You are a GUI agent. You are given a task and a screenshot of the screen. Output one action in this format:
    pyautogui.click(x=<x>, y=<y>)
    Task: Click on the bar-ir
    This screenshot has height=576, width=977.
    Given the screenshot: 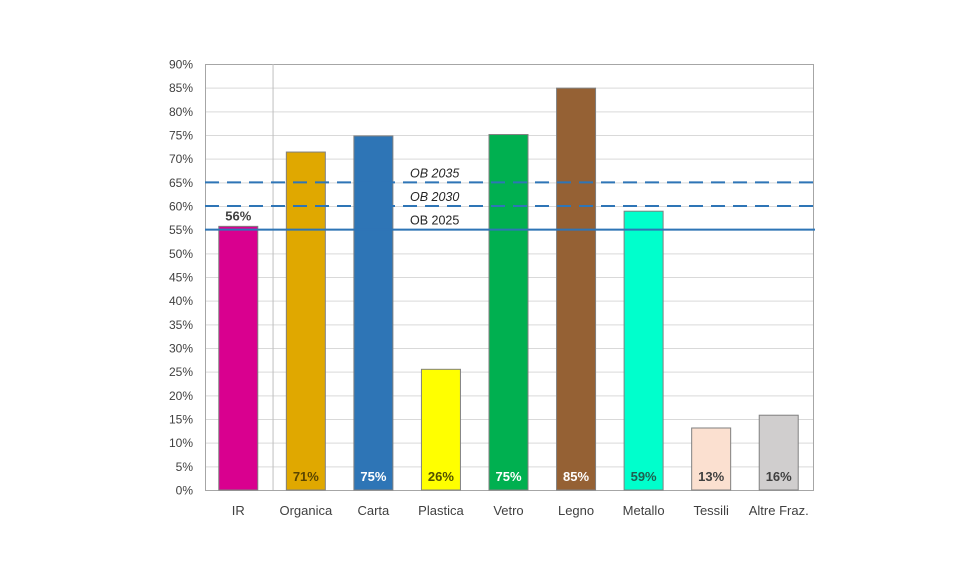 What is the action you would take?
    pyautogui.click(x=238, y=358)
    